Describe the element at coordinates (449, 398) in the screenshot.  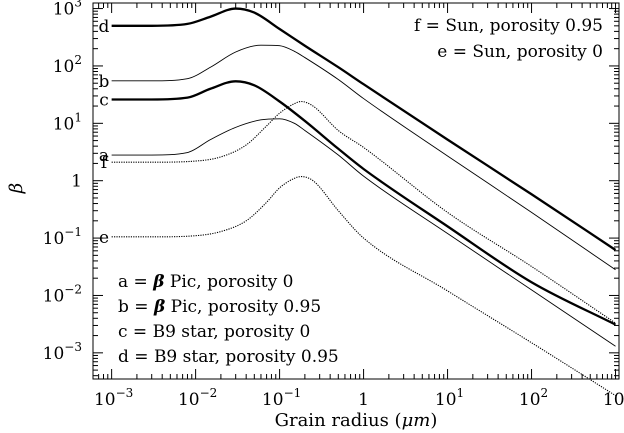
I see `x-tick-label: 10¹` at that location.